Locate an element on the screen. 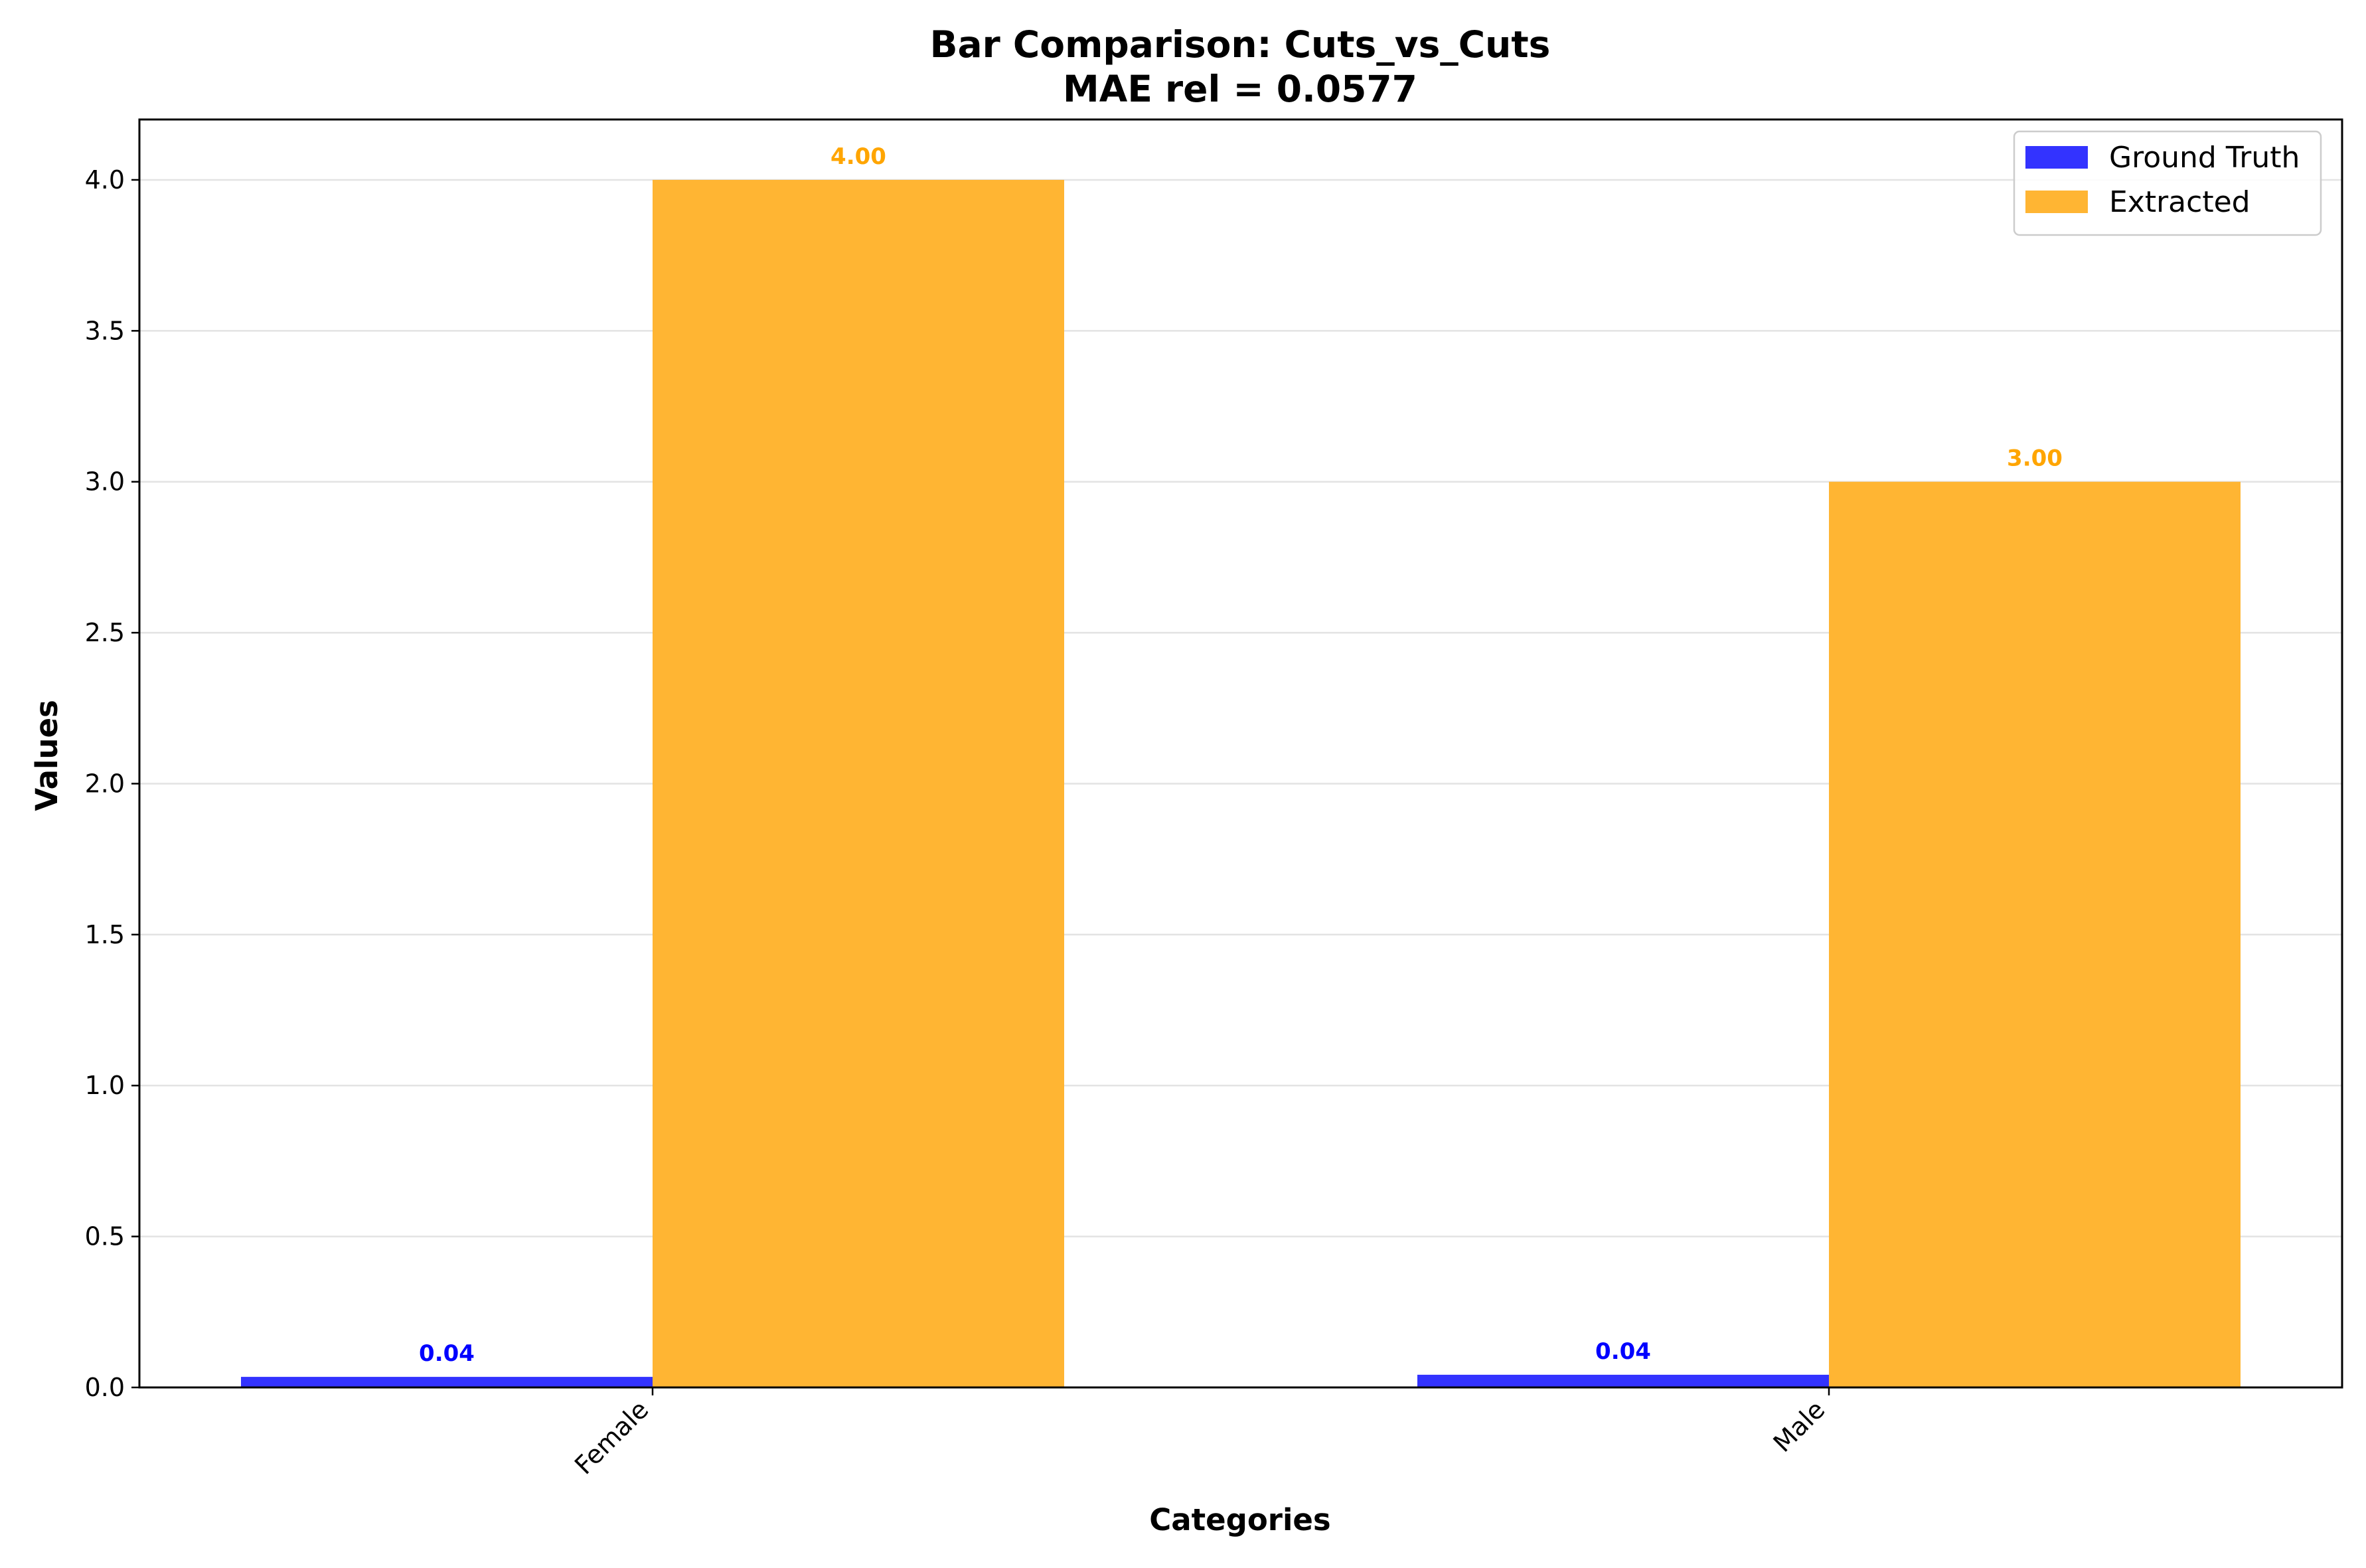  x-tick-label: Female is located at coordinates (611, 1438).